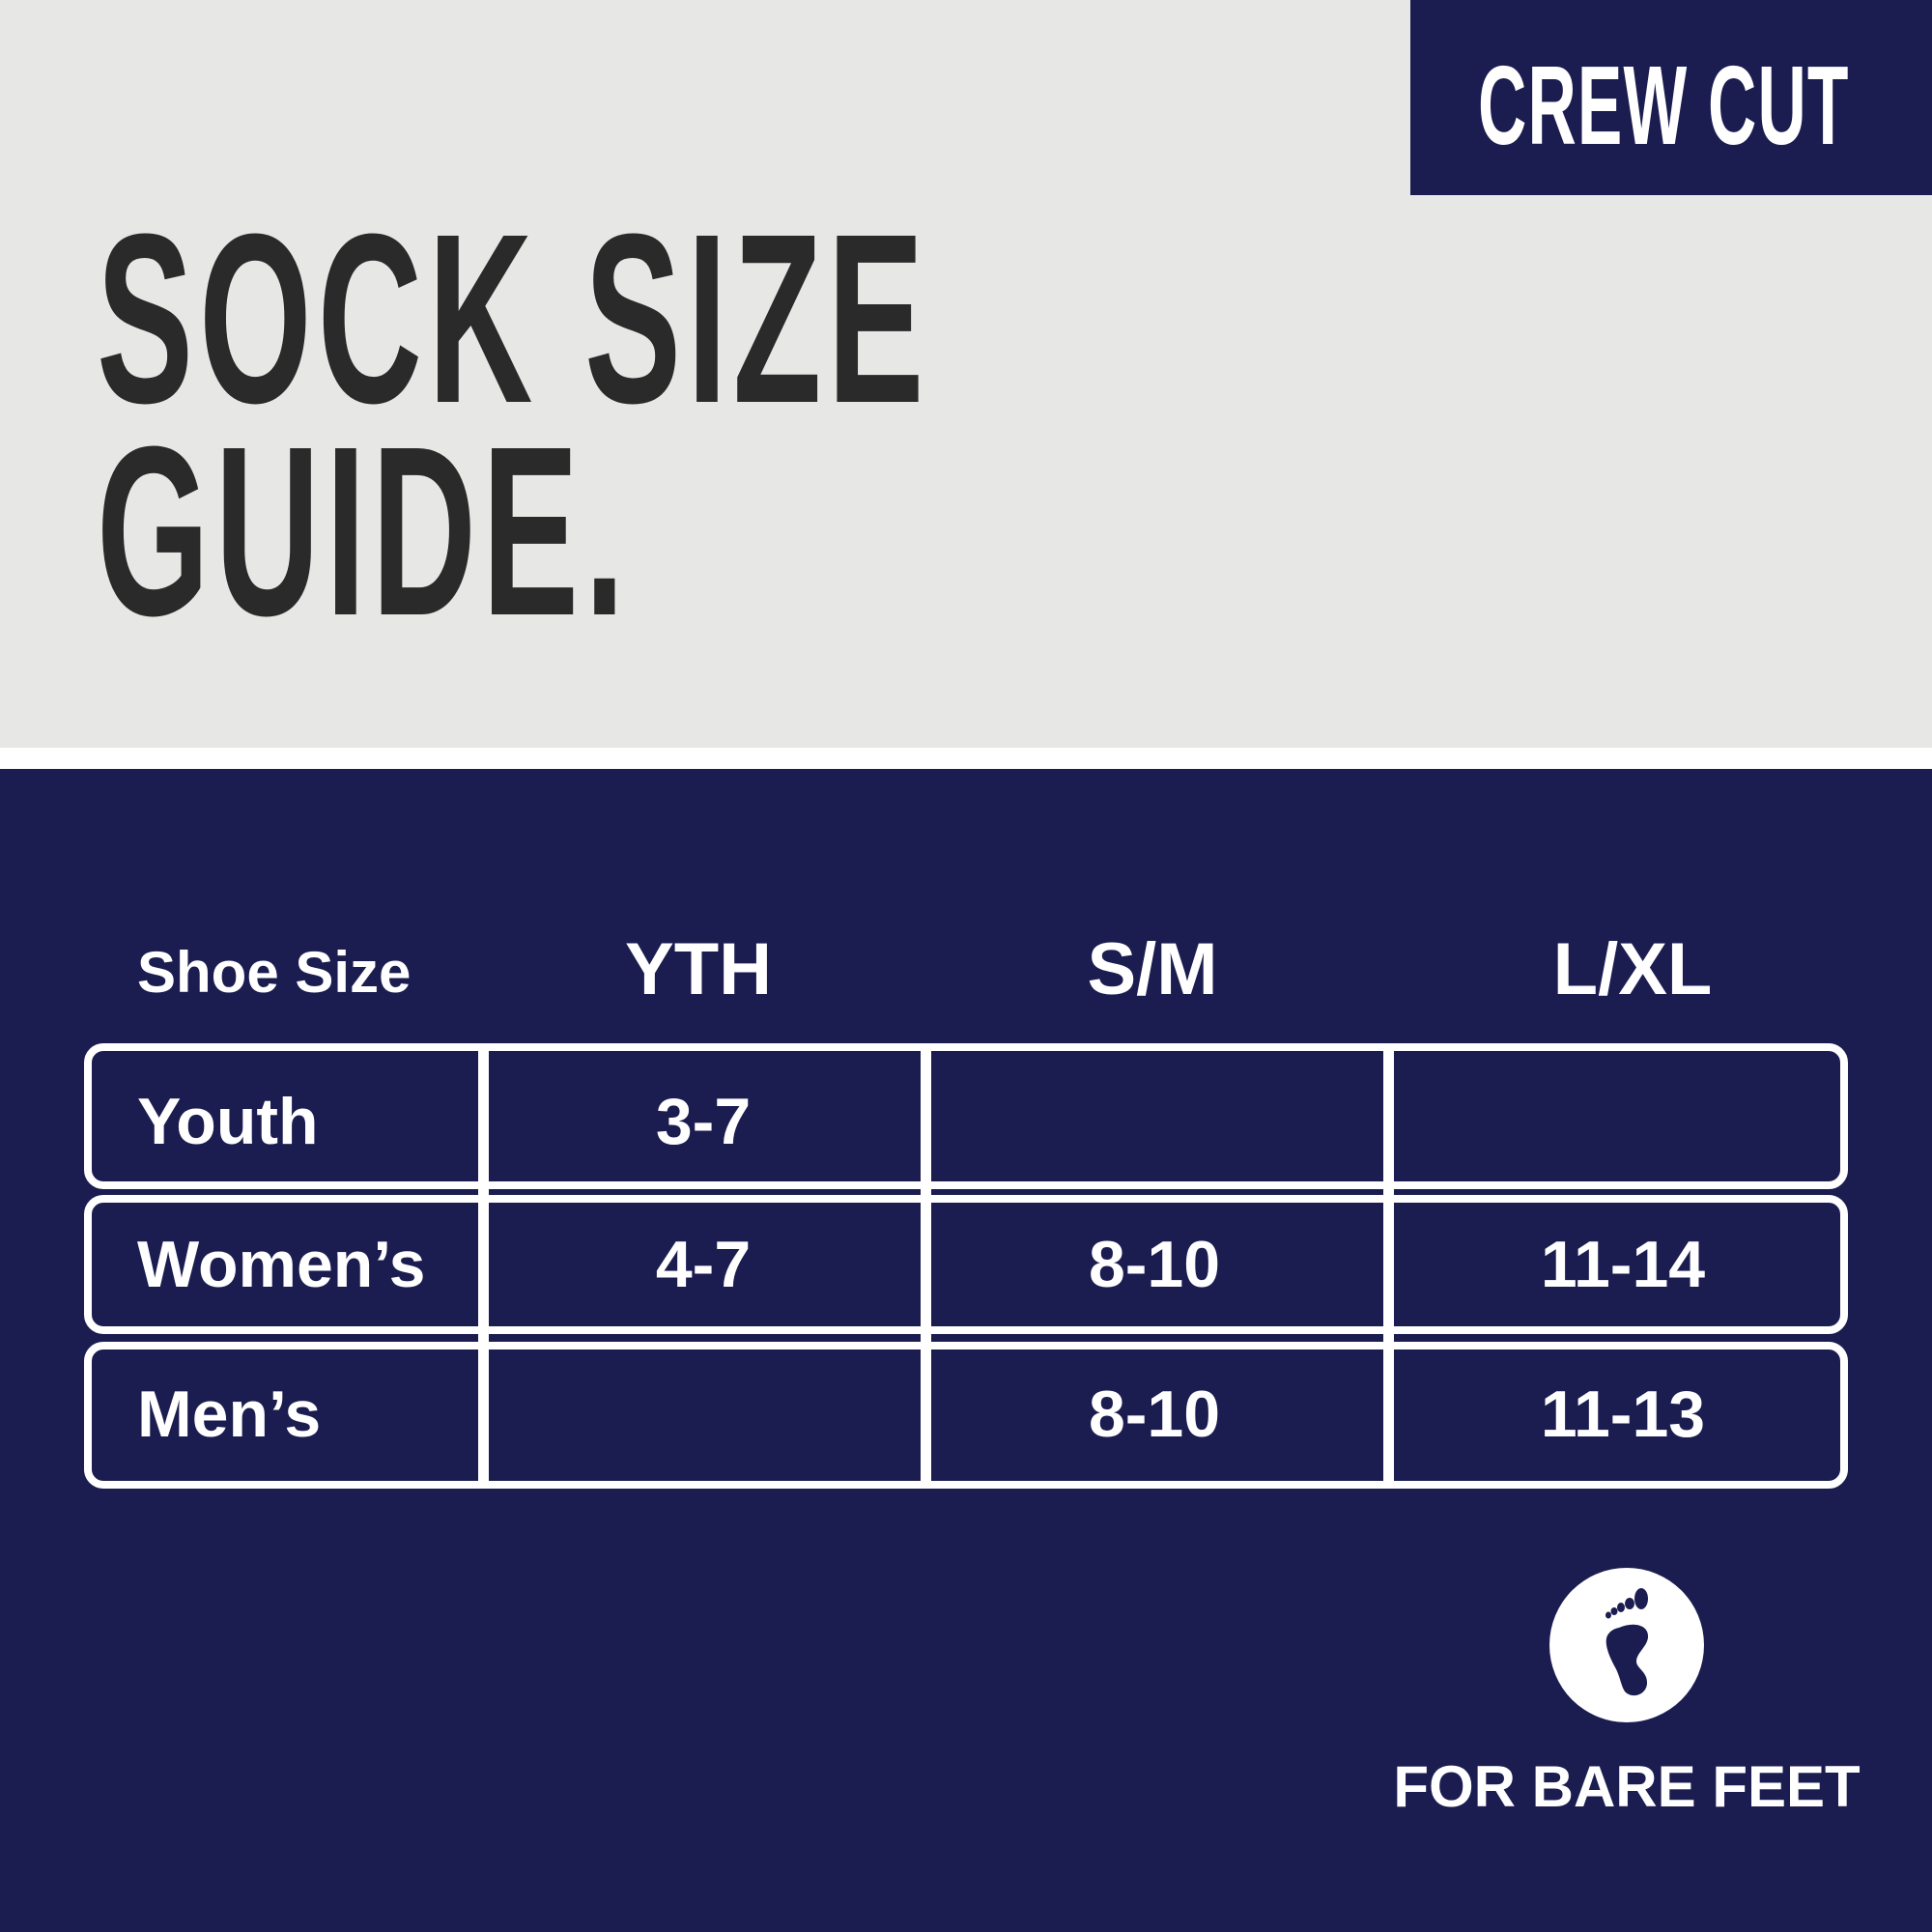 This screenshot has width=1932, height=1932. What do you see at coordinates (966, 758) in the screenshot?
I see `divider` at bounding box center [966, 758].